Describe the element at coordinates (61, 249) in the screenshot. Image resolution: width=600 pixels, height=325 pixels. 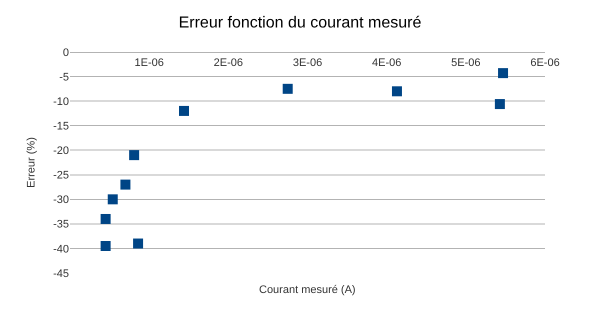
I see `y-tick-label: -40` at that location.